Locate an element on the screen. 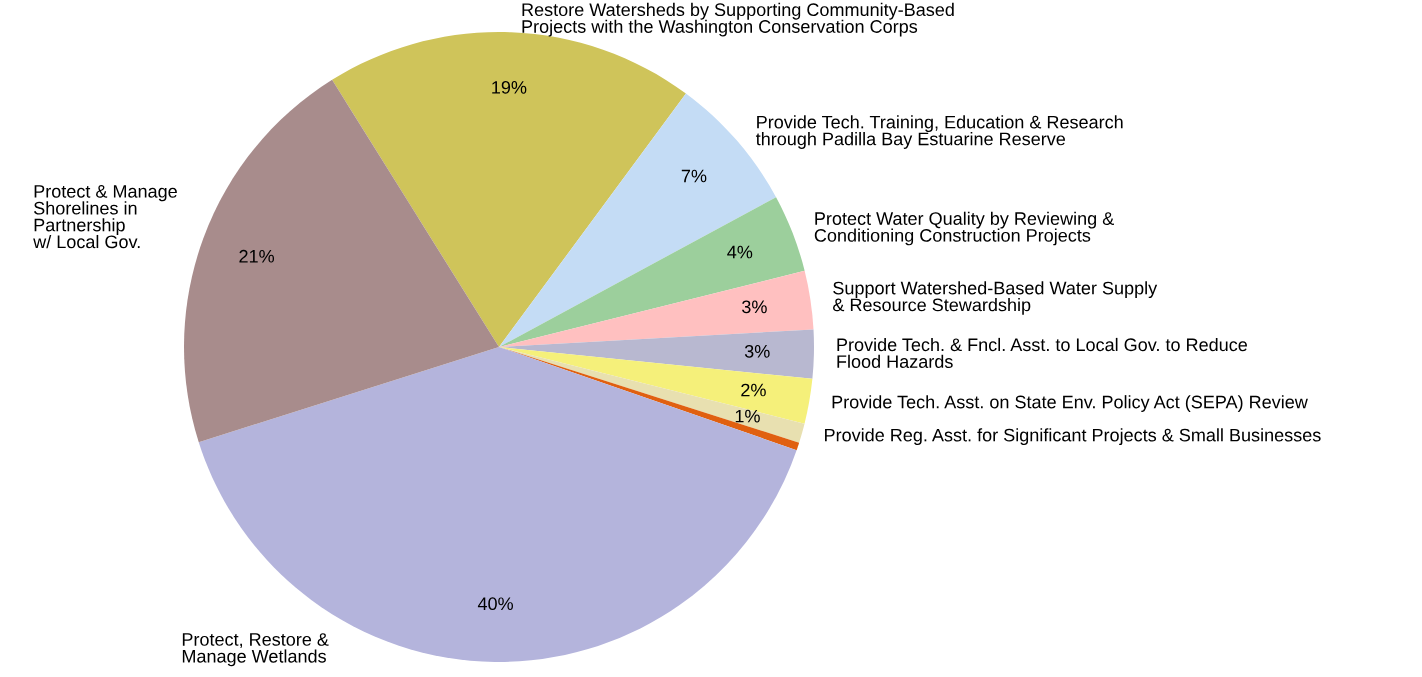 Image resolution: width=1422 pixels, height=677 pixels. data-label: 4% is located at coordinates (740, 252).